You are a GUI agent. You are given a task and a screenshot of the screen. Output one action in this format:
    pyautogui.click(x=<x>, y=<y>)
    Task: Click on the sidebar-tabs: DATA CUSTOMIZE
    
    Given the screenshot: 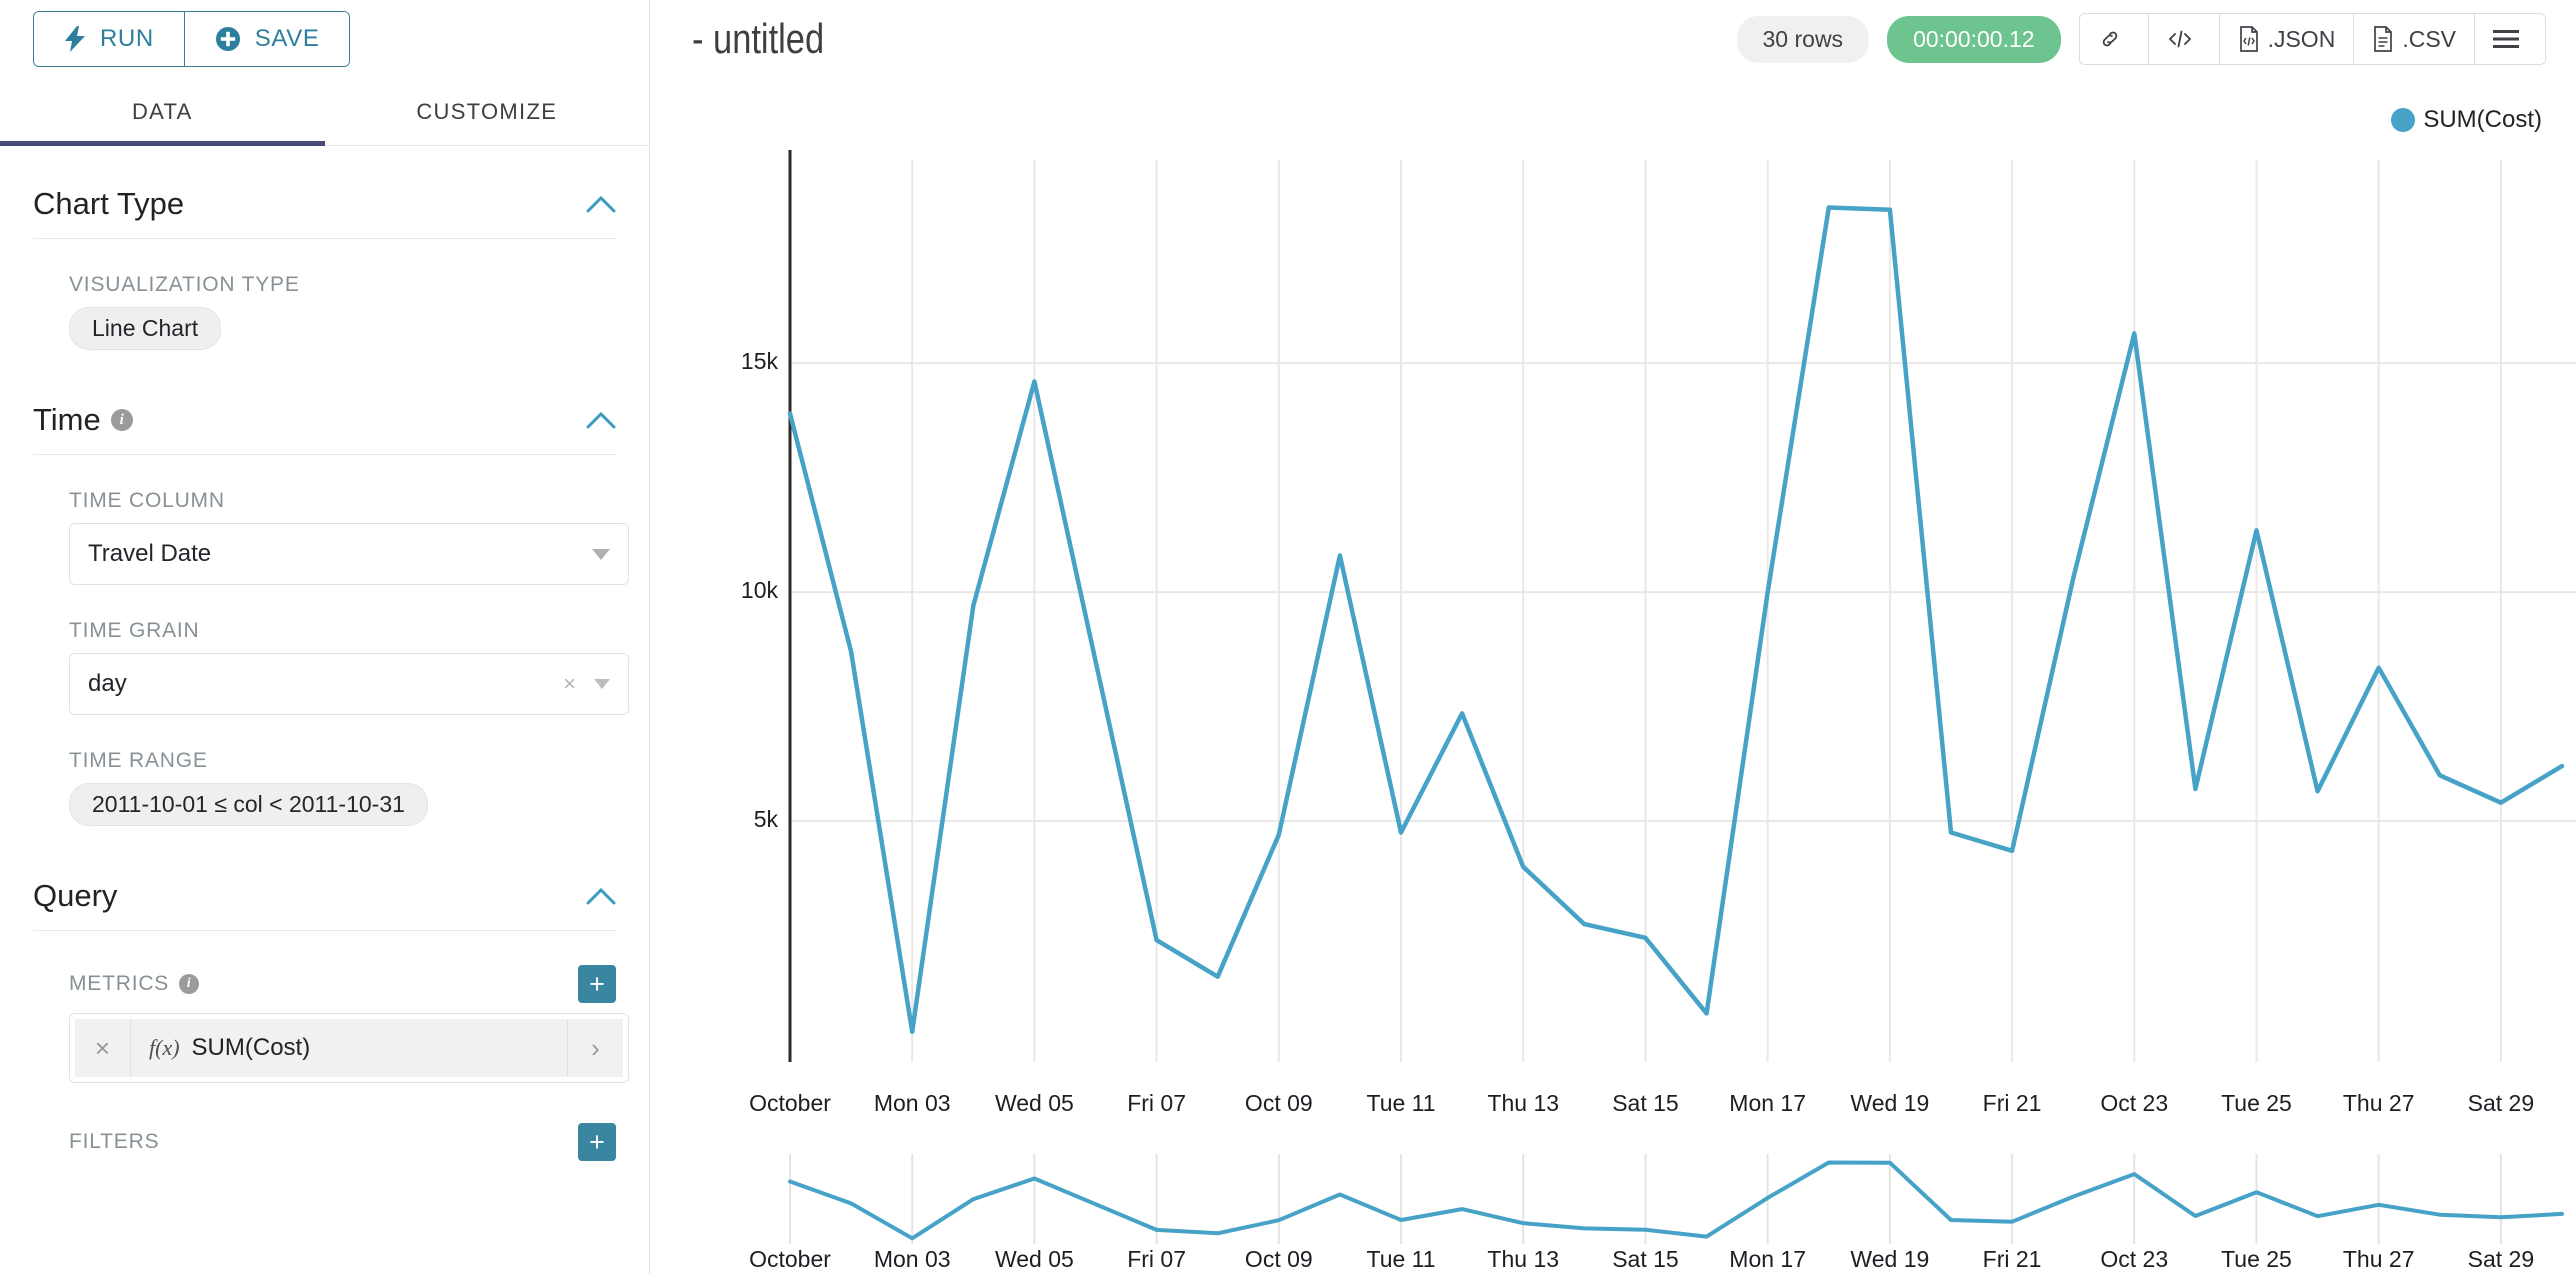 What is the action you would take?
    pyautogui.click(x=324, y=112)
    